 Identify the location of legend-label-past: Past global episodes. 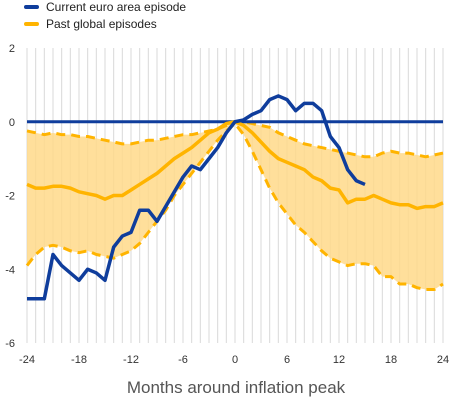
(101, 24).